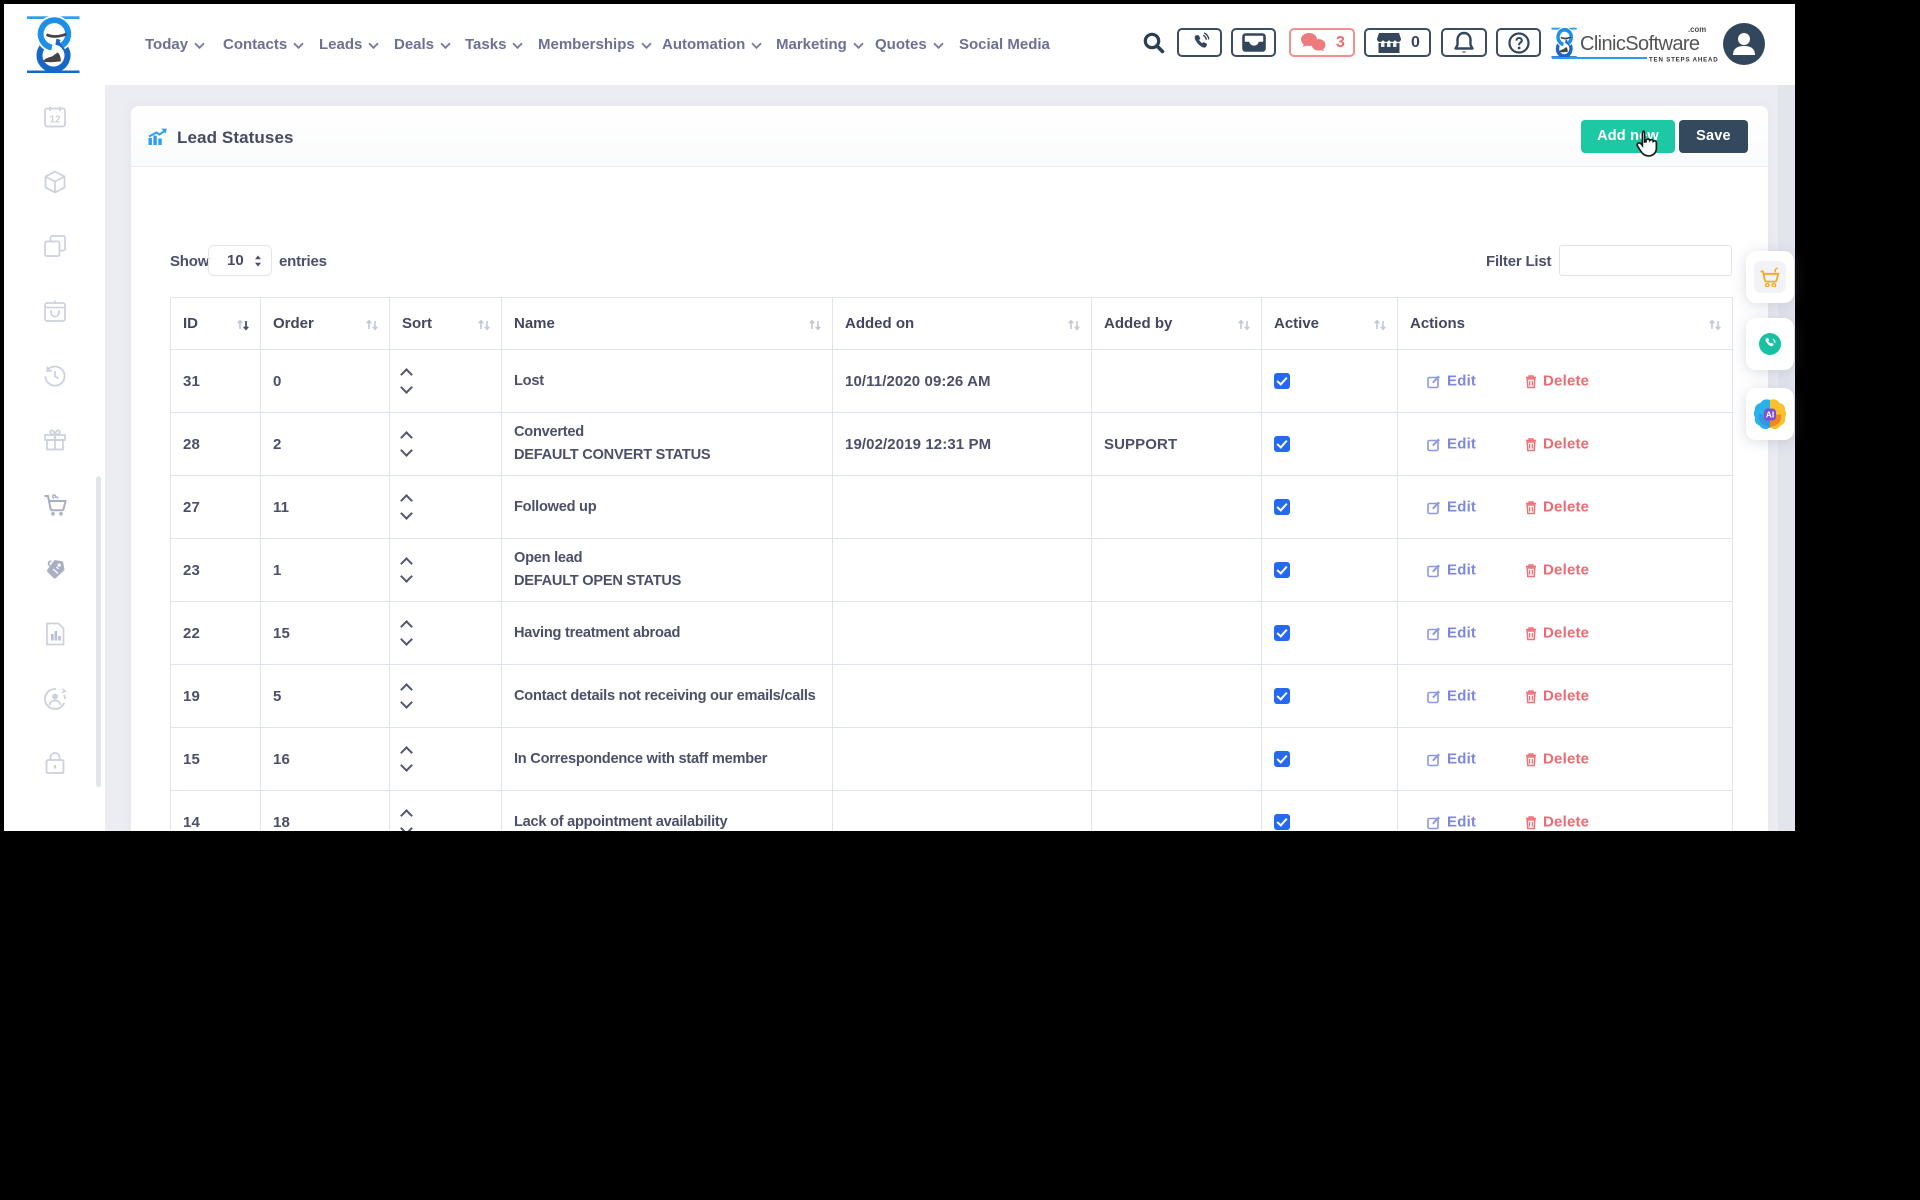  What do you see at coordinates (1770, 415) in the screenshot?
I see `svg-text: AI` at bounding box center [1770, 415].